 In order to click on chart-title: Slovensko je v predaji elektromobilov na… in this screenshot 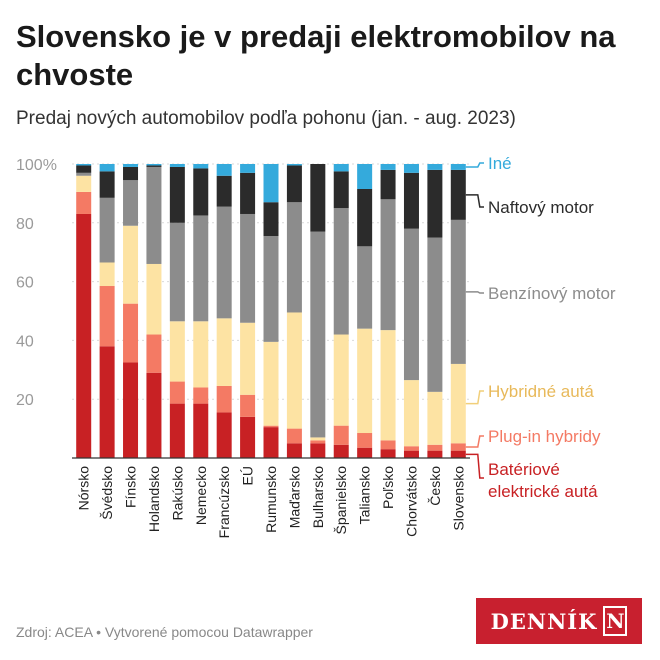, I will do `click(316, 55)`.